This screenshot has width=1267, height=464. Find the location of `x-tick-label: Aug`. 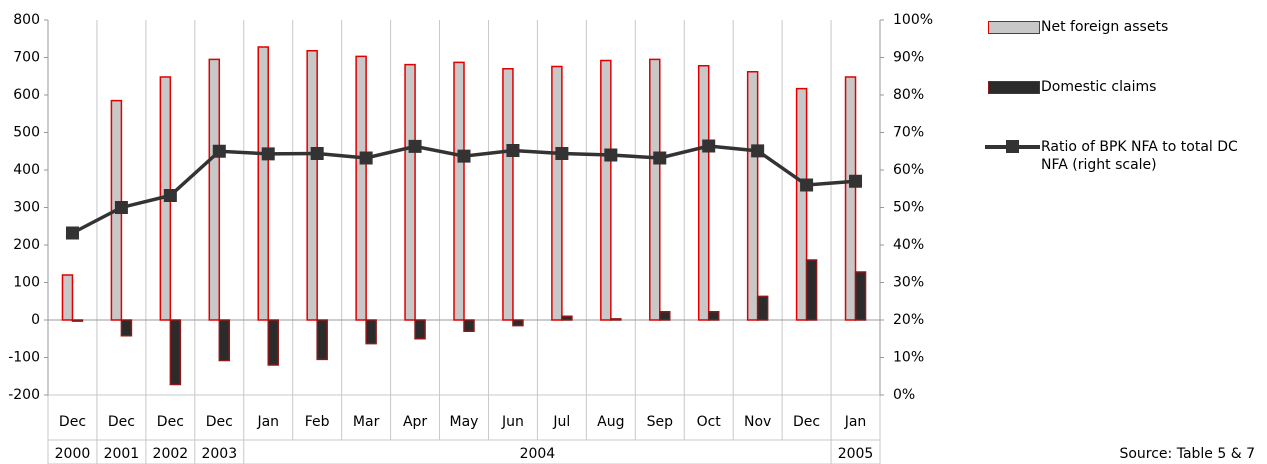

x-tick-label: Aug is located at coordinates (610, 422).